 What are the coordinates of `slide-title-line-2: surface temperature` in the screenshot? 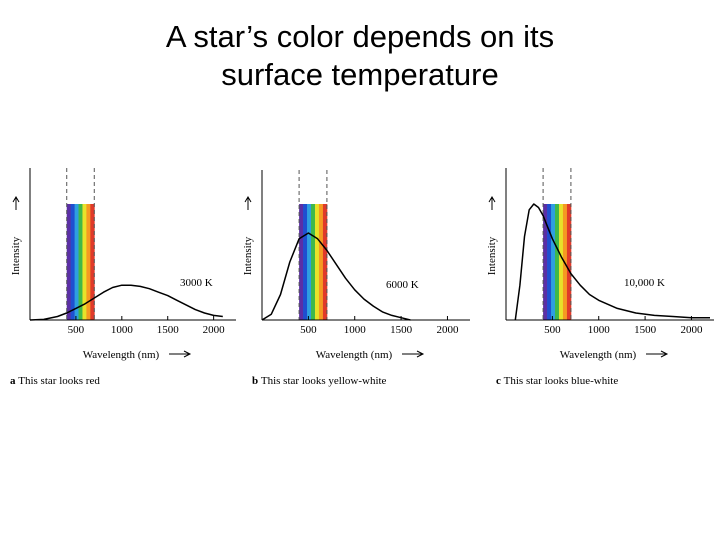 It's located at (360, 74).